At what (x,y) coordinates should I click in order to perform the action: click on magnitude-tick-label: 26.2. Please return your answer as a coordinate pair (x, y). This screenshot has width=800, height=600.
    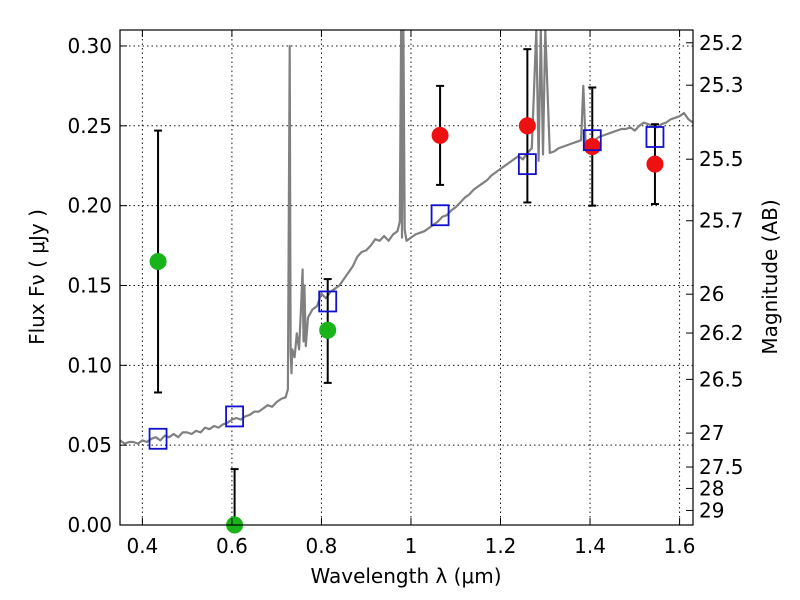
    Looking at the image, I should click on (721, 333).